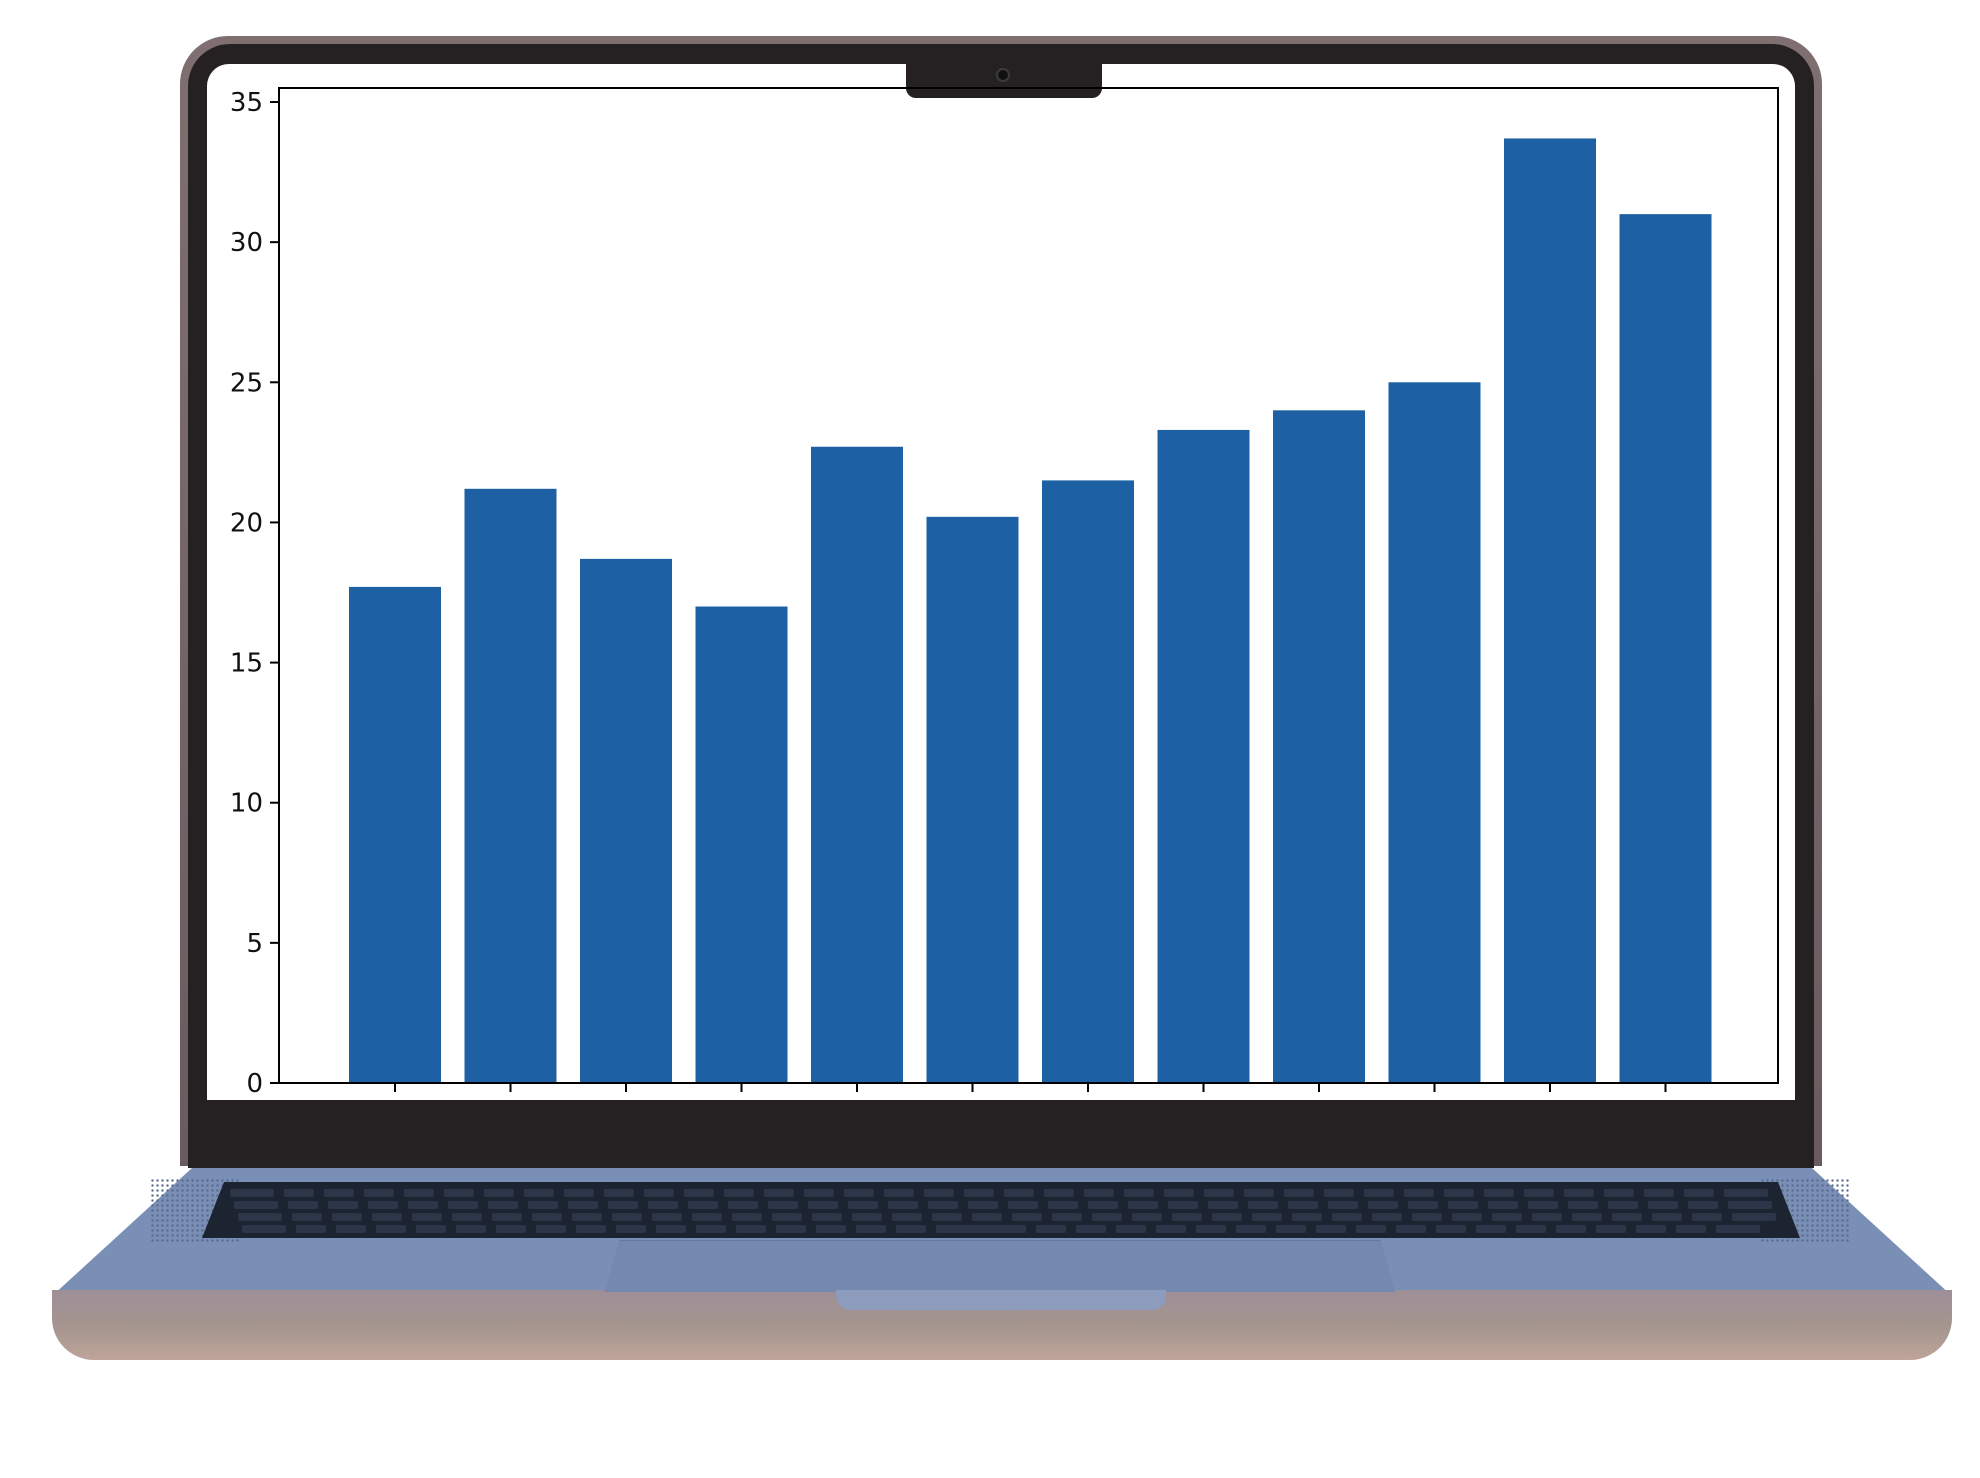  Describe the element at coordinates (1000, 1266) in the screenshot. I see `trackpad` at that location.